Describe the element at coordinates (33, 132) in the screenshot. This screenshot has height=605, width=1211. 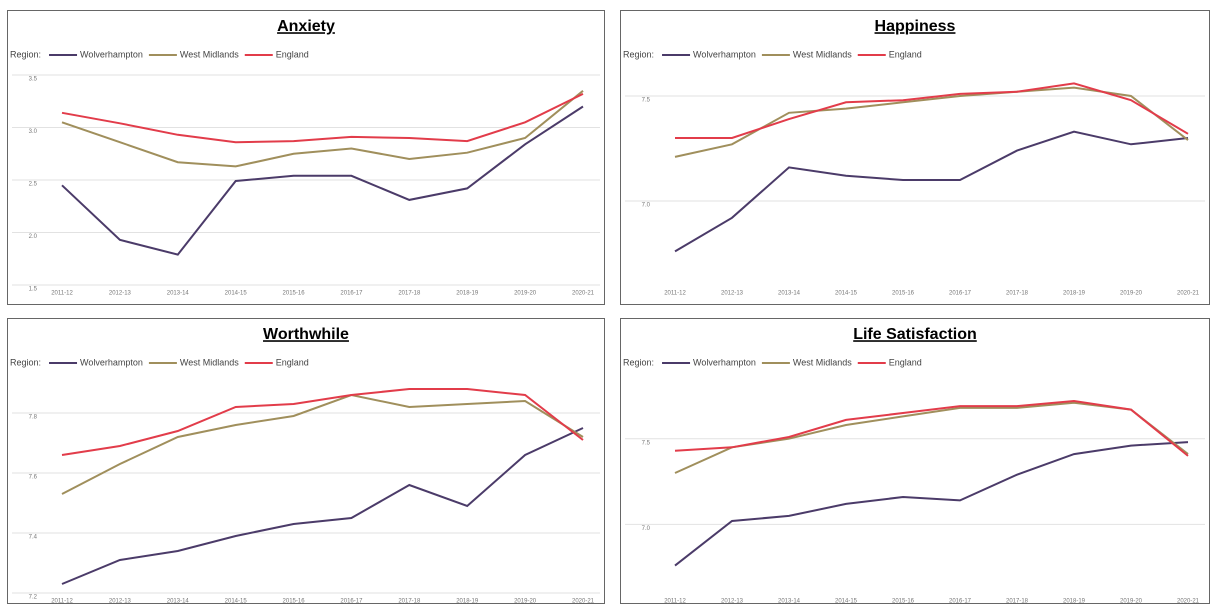
I see `y-tick-label: 3.0` at that location.